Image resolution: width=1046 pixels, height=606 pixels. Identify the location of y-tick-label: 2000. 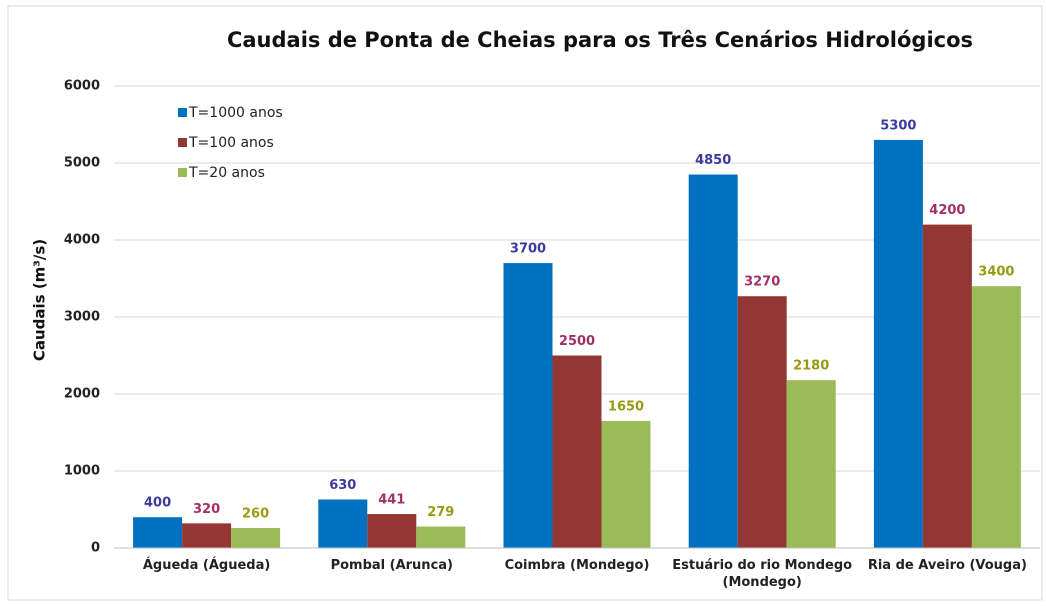
(82, 394).